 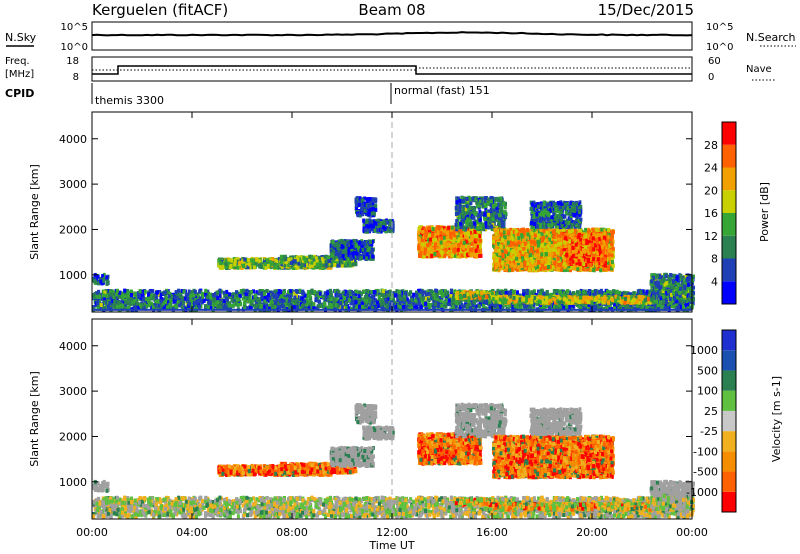 What do you see at coordinates (719, 27) in the screenshot?
I see `noise-right-tick-top: 10^5` at bounding box center [719, 27].